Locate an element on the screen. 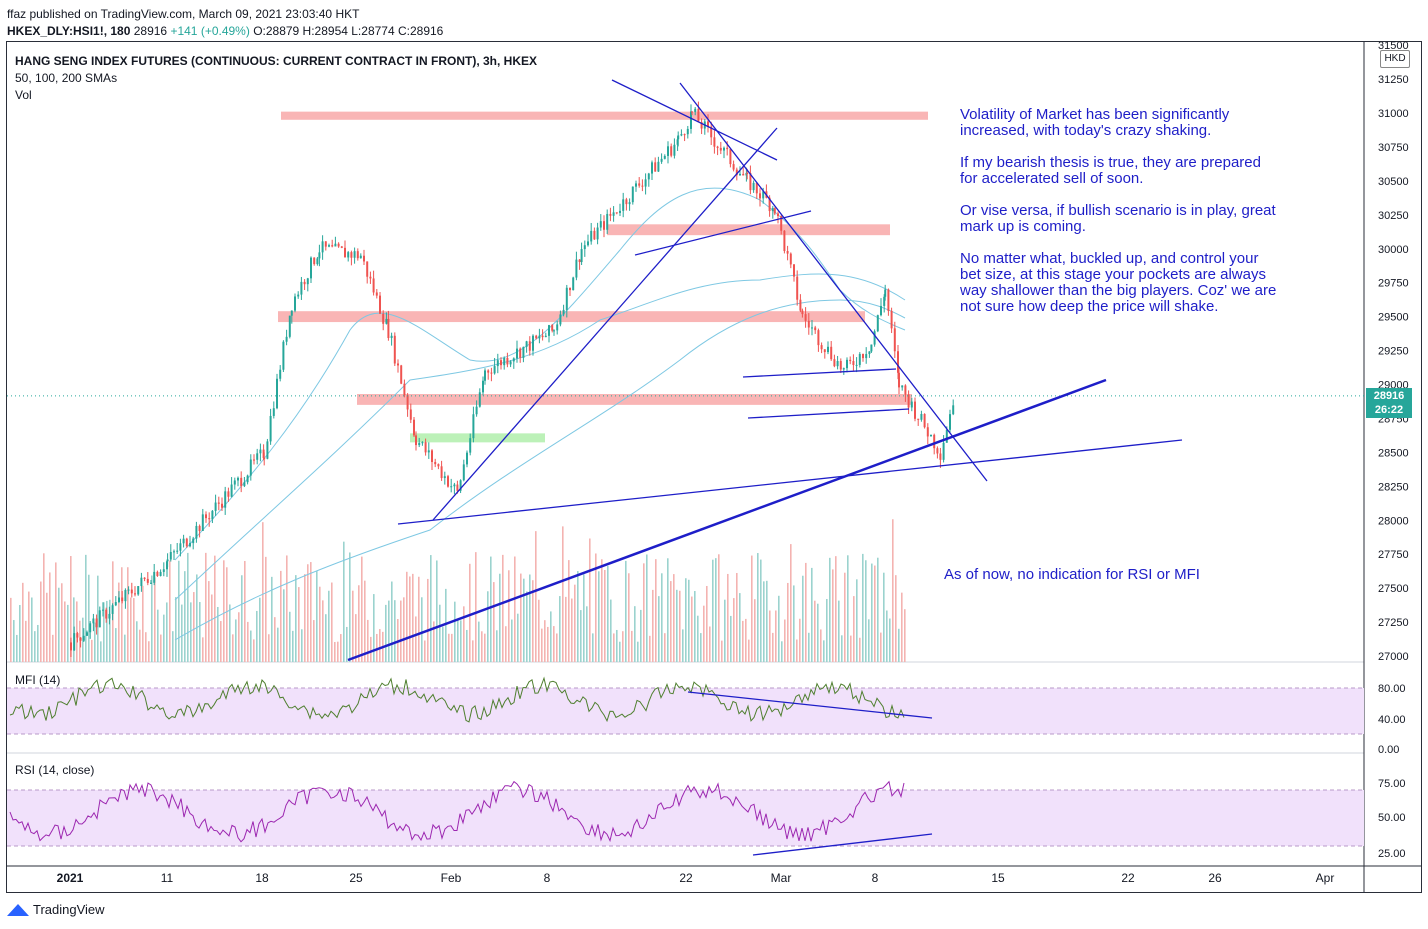 This screenshot has width=1428, height=929. price-axis-label: 28500 is located at coordinates (1393, 453).